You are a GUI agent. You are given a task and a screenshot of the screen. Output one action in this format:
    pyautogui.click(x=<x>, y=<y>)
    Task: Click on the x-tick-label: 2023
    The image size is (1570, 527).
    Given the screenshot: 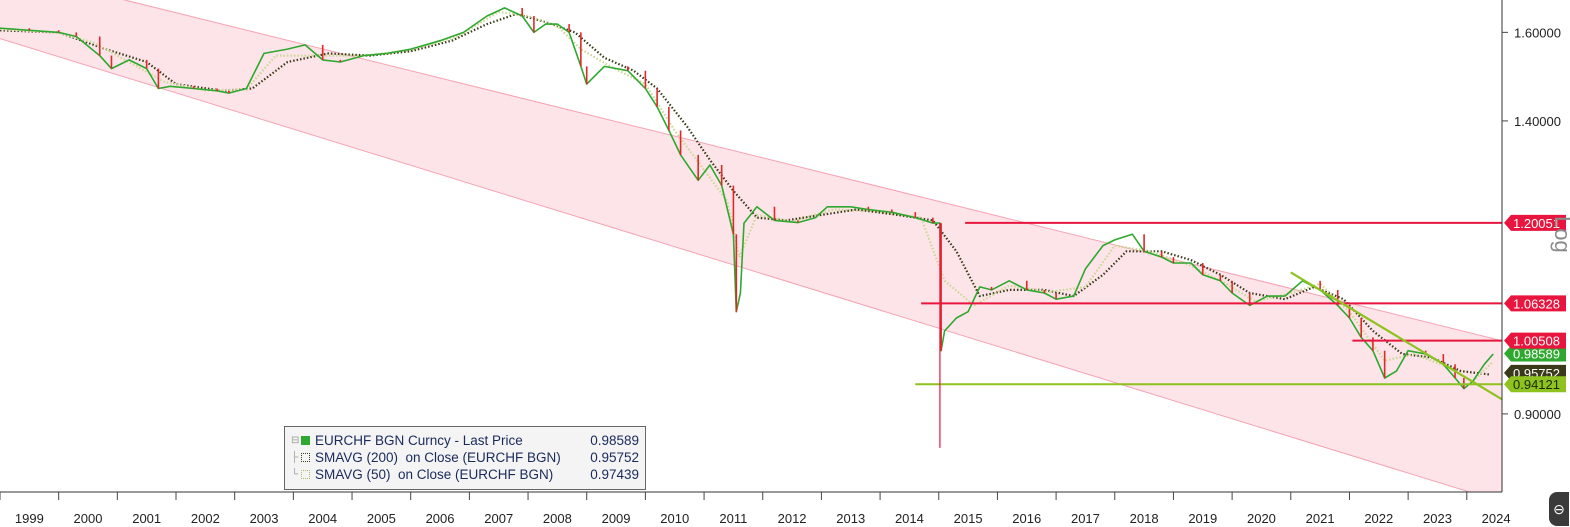 What is the action you would take?
    pyautogui.click(x=1437, y=518)
    